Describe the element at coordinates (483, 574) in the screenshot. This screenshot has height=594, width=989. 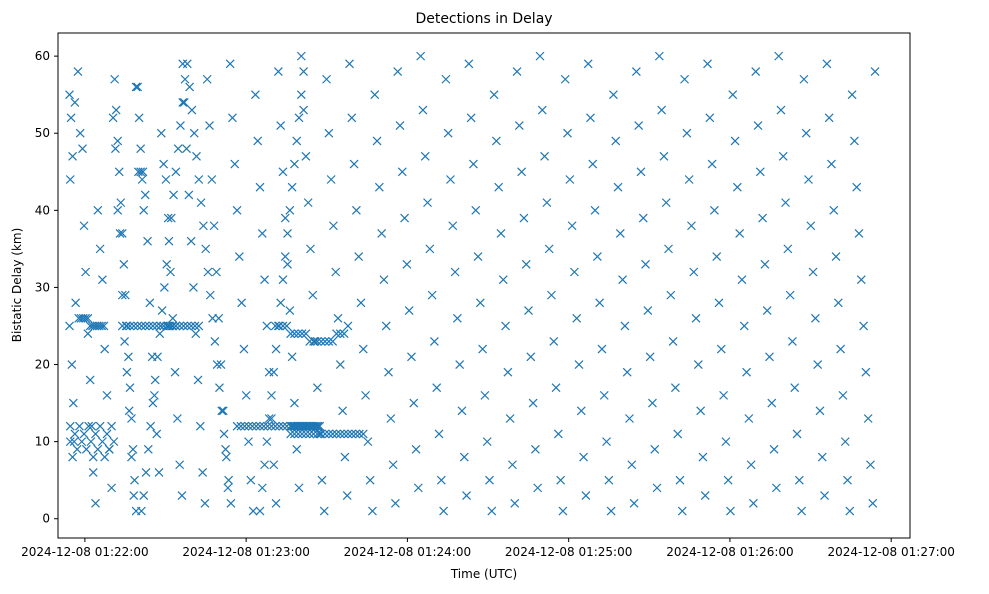
I see `x-axis-label: Time (UTC)` at that location.